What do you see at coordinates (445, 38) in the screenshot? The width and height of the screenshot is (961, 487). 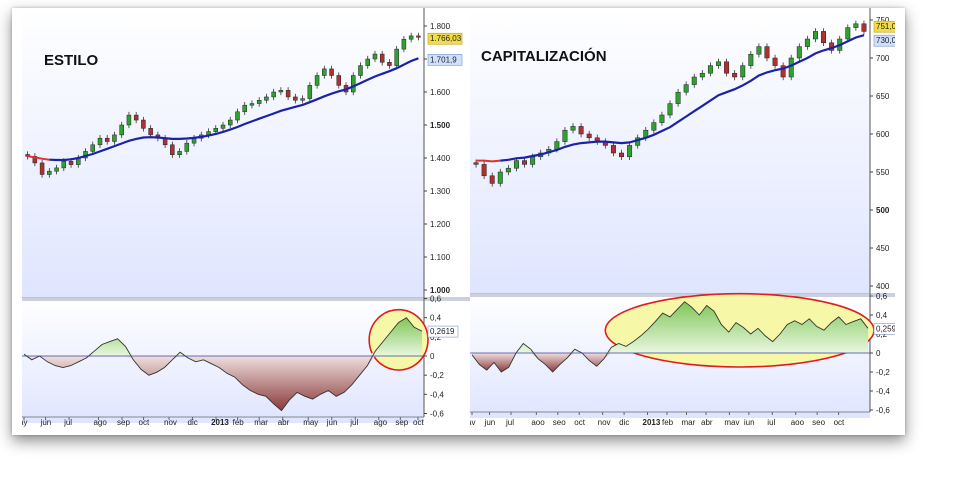 I see `price-badge` at bounding box center [445, 38].